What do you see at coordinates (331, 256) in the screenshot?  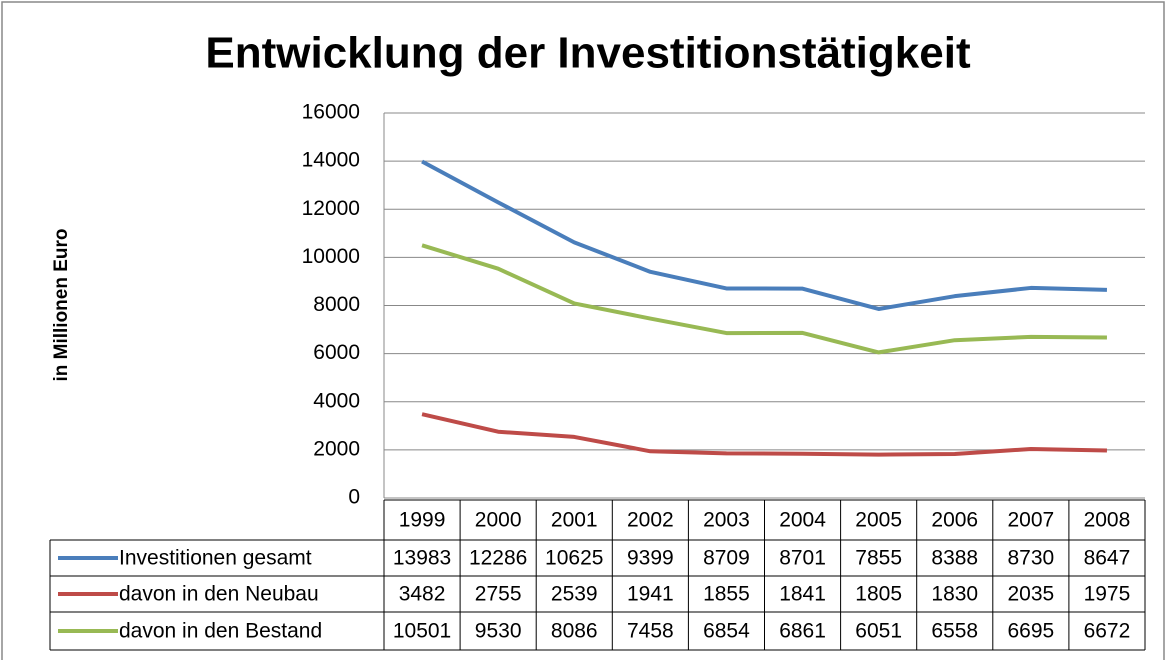 I see `y-tick-label: 10000` at bounding box center [331, 256].